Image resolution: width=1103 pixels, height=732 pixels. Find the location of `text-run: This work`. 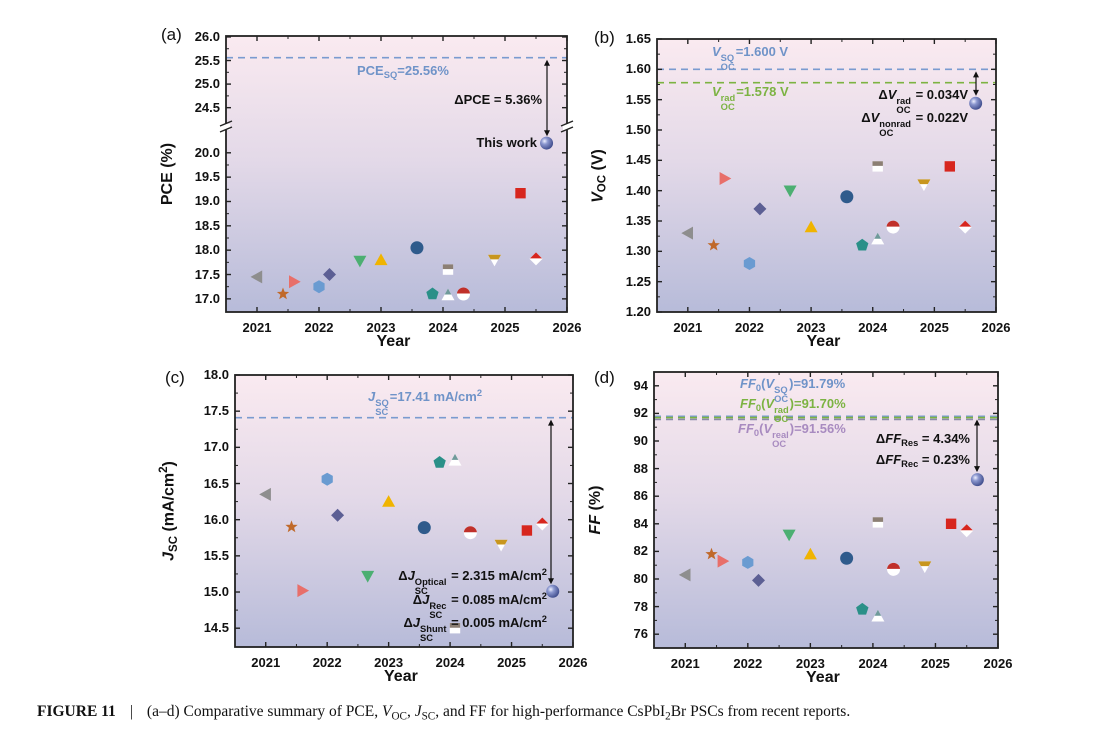

text-run: This work is located at coordinates (506, 142).